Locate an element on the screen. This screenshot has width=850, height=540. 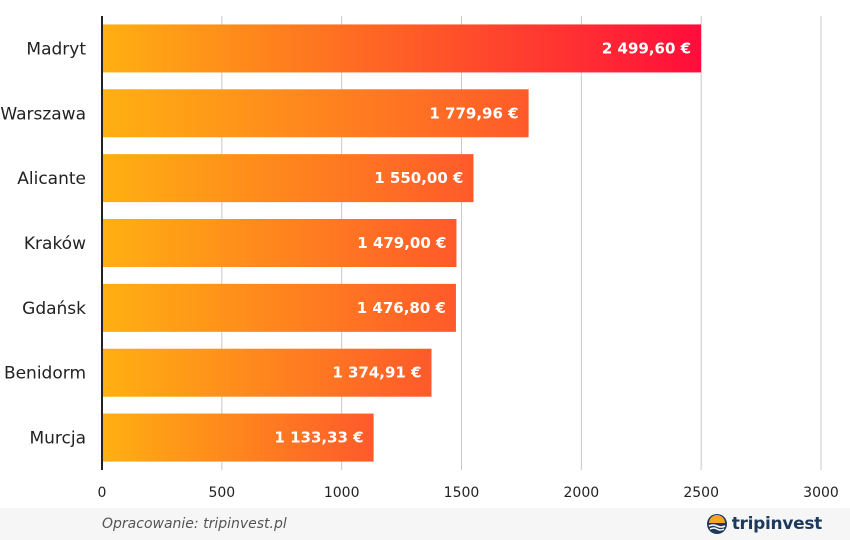
brand-logo: tripinvest is located at coordinates (764, 524).